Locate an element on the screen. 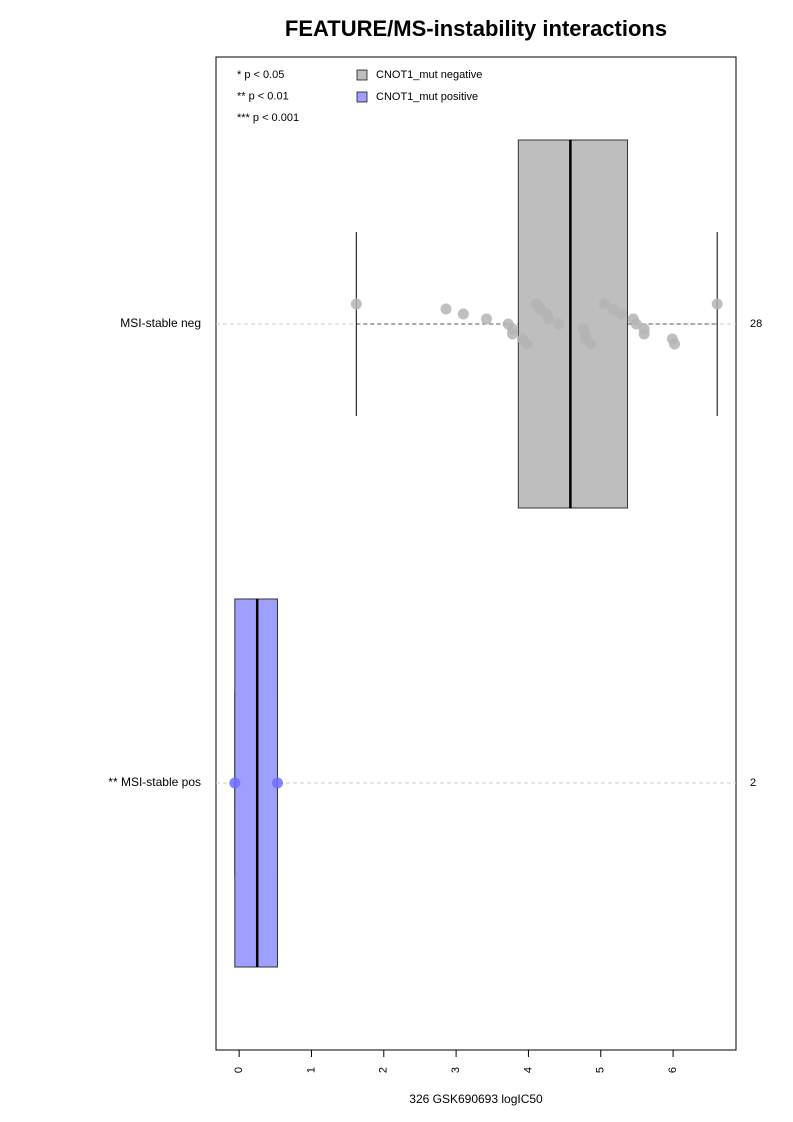 The image size is (793, 1122). x-tick-label: 3 is located at coordinates (456, 1070).